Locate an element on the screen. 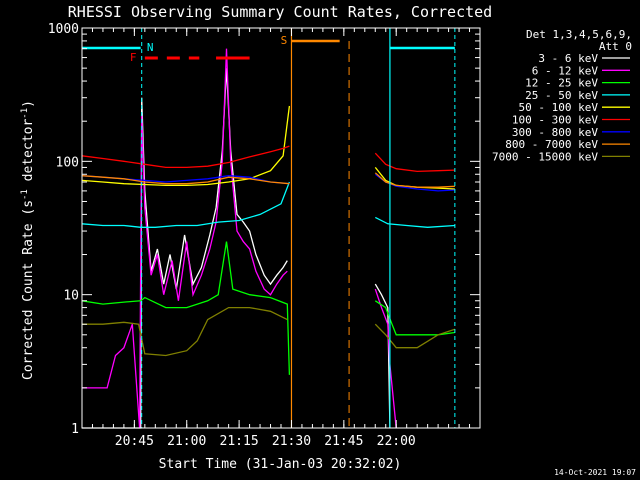 Image resolution: width=640 pixels, height=480 pixels. footer-date: 14-Oct-2021 19:07 is located at coordinates (595, 472).